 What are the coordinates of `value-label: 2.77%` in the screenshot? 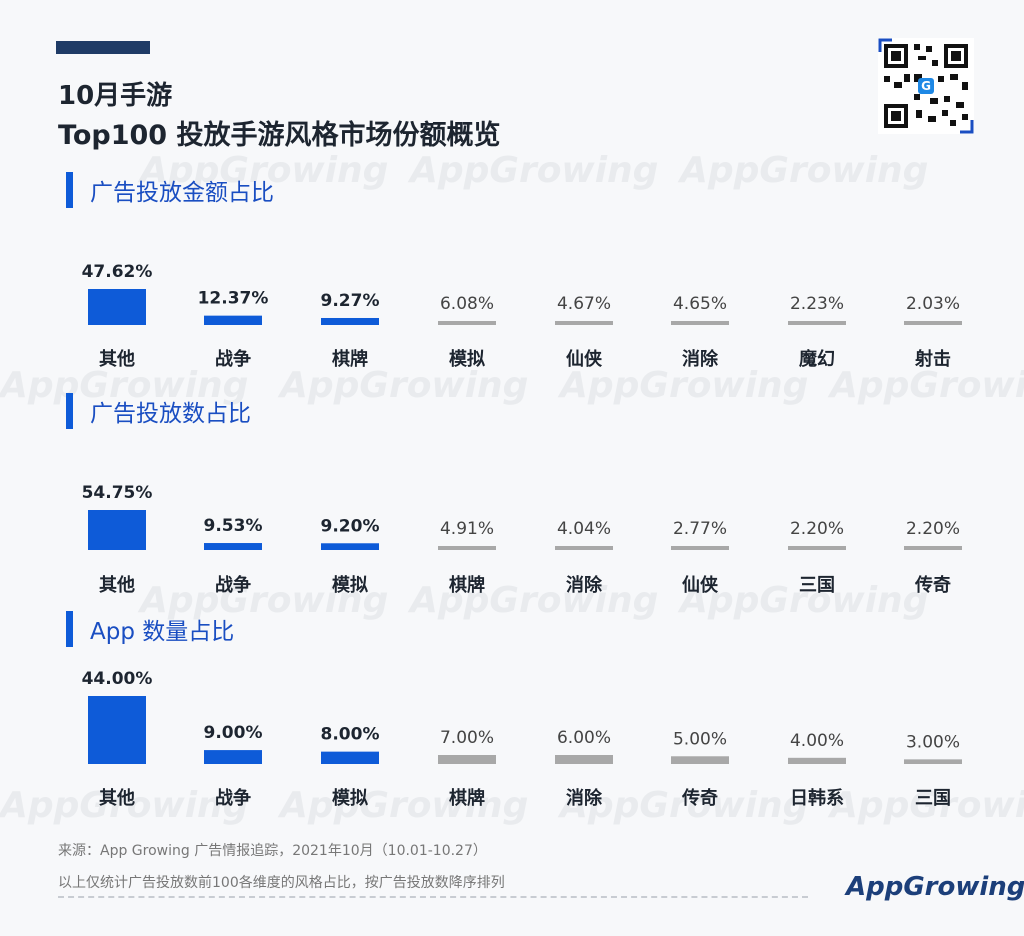 It's located at (700, 529).